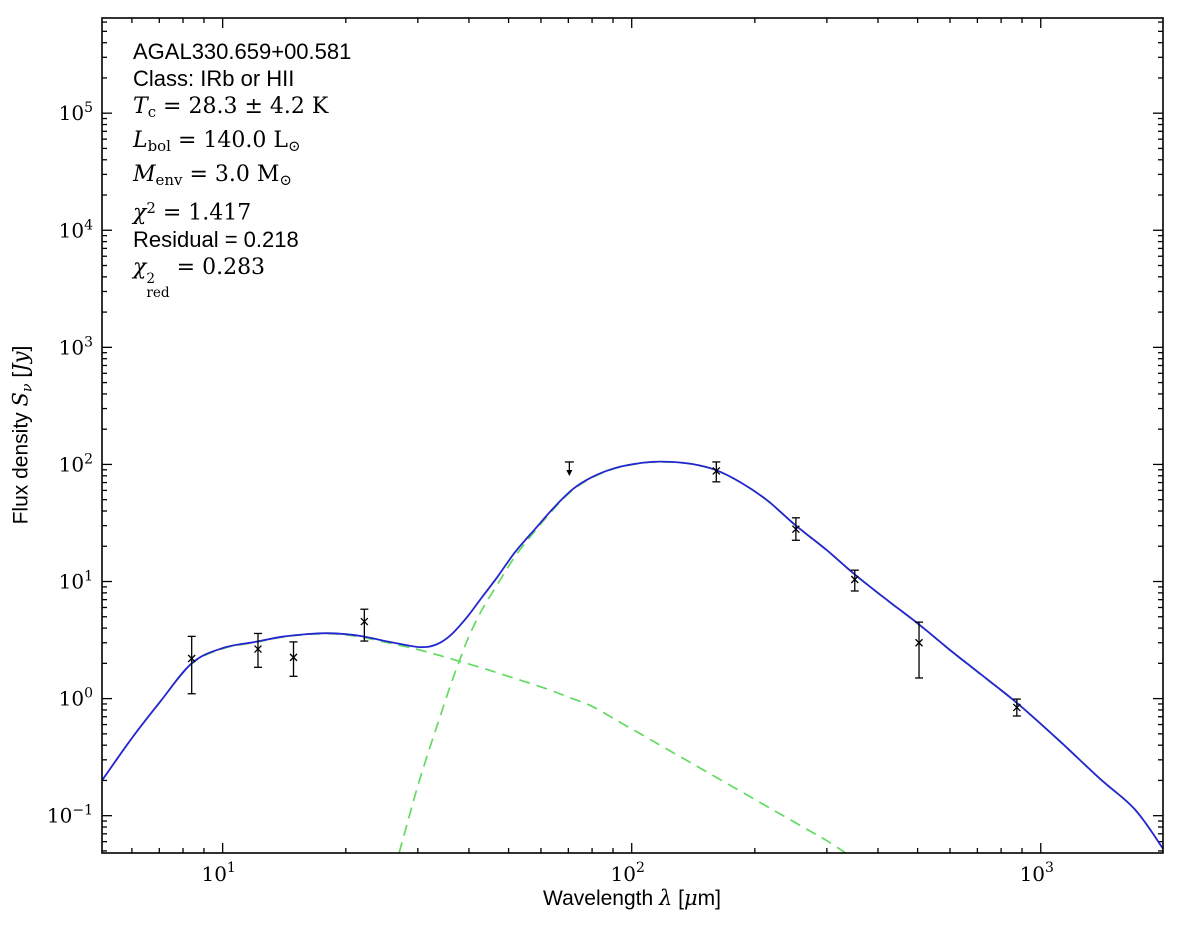  I want to click on upper-limit-arrow-icon, so click(569, 468).